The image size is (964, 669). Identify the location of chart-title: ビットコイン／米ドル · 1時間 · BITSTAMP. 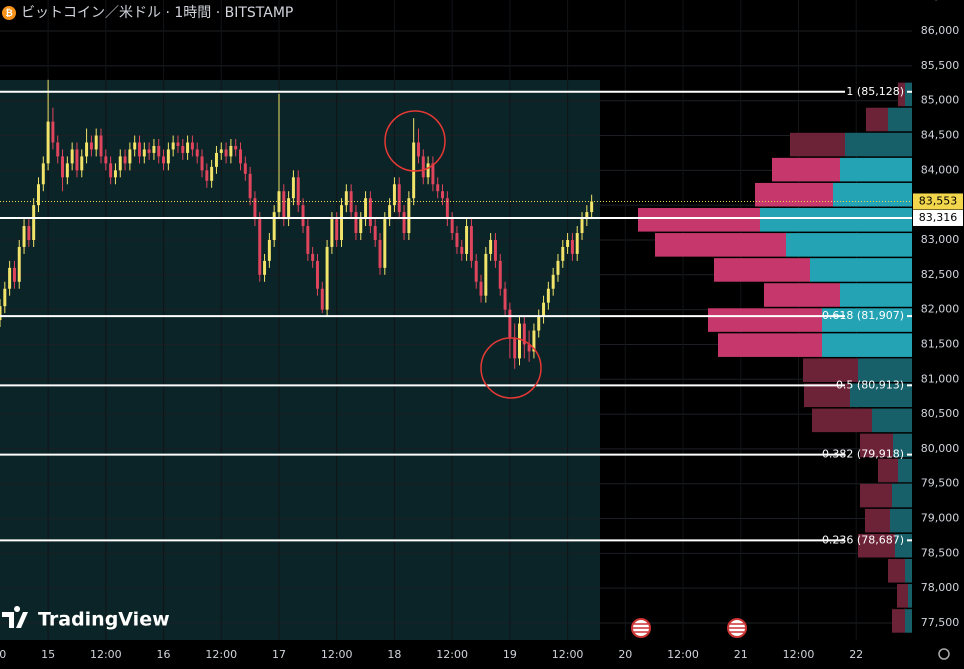
(157, 13).